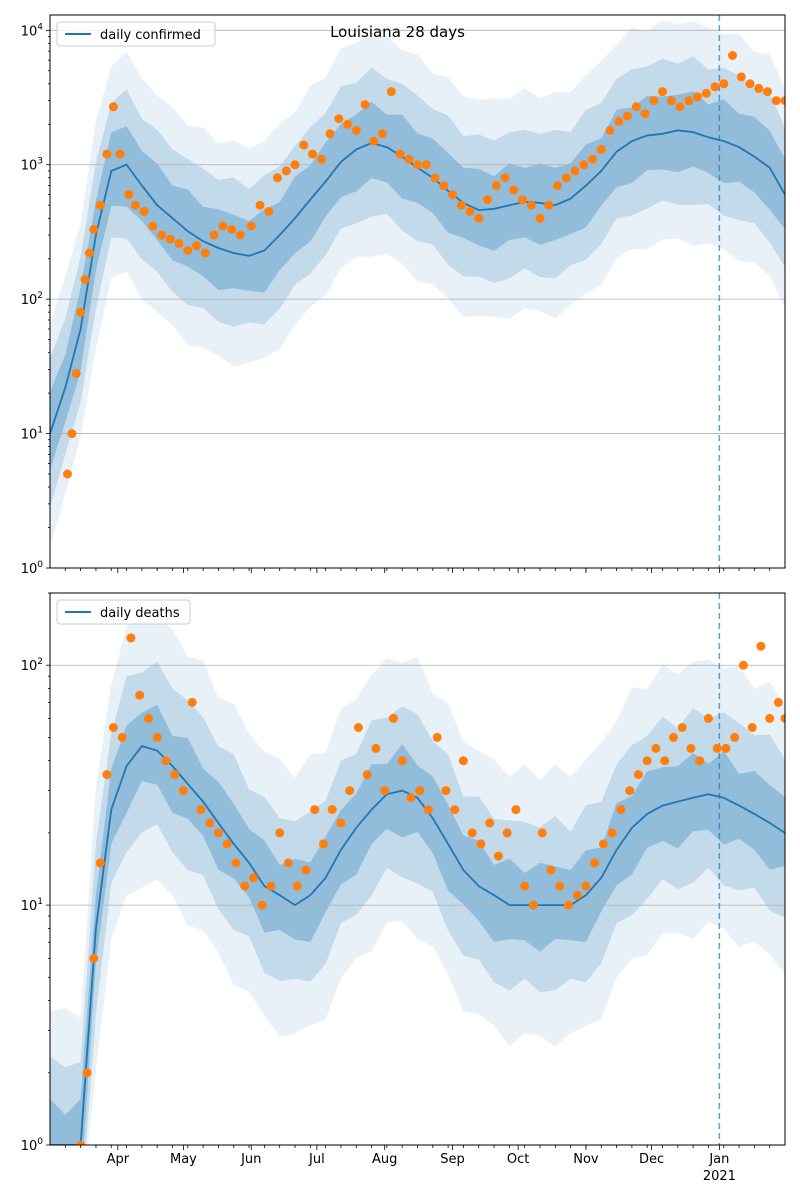 Image resolution: width=800 pixels, height=1200 pixels. Describe the element at coordinates (651, 1159) in the screenshot. I see `x-tick-label: Dec` at that location.